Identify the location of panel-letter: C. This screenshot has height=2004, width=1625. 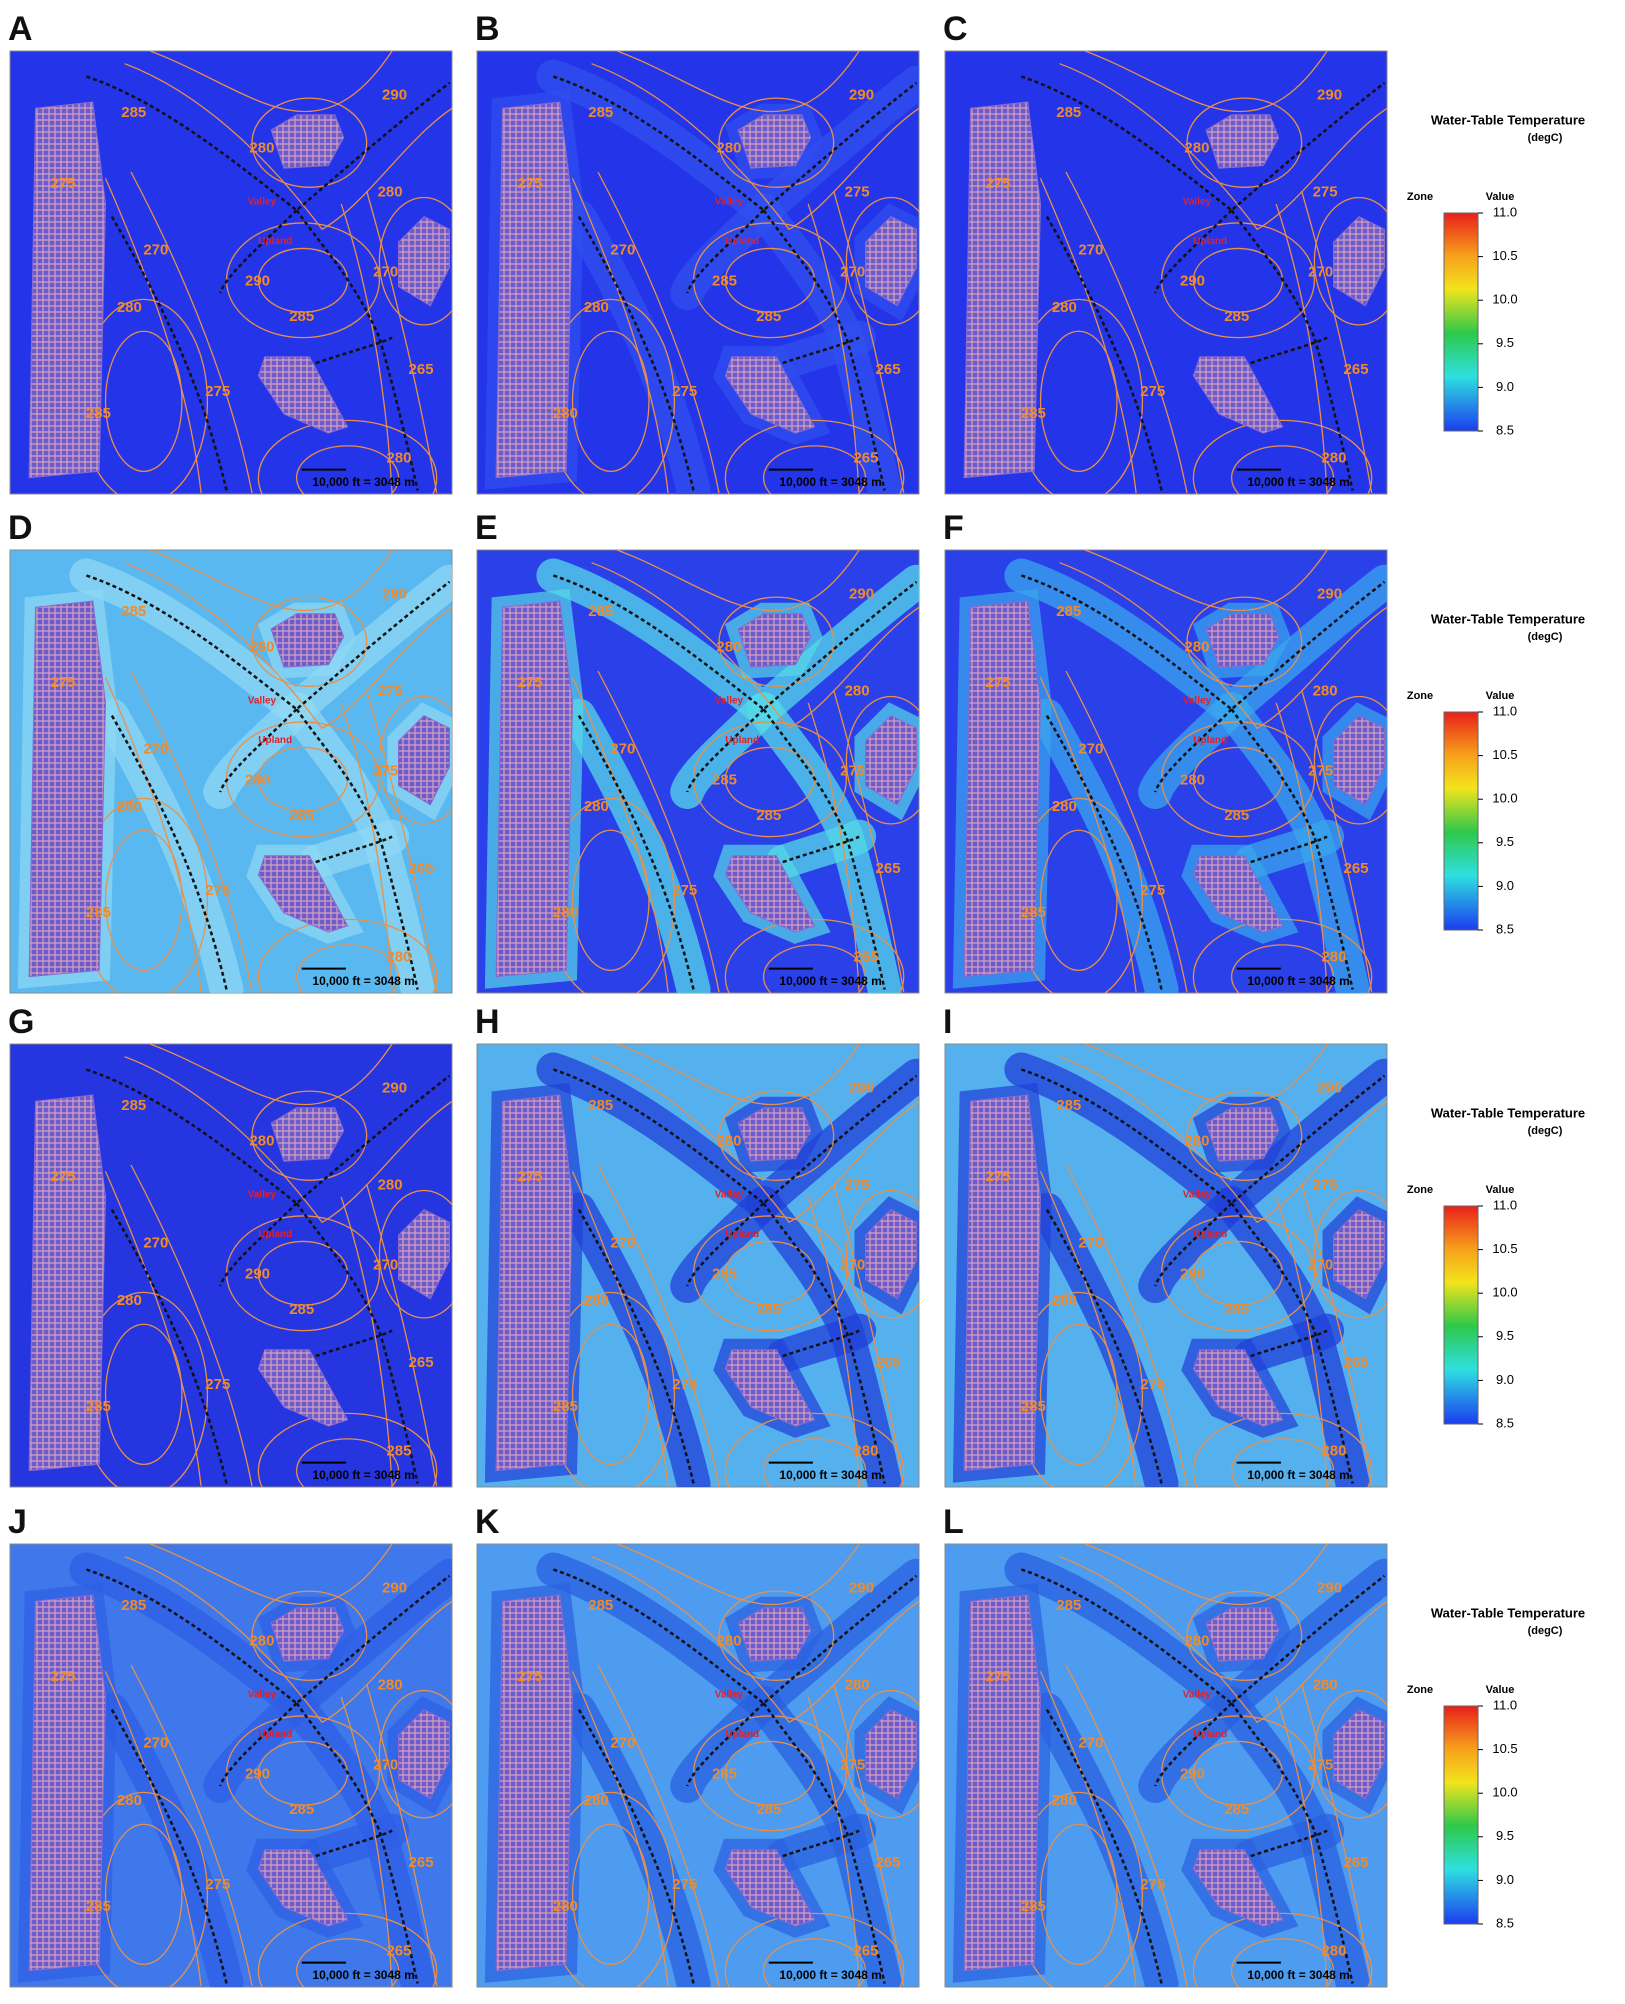
(955, 29).